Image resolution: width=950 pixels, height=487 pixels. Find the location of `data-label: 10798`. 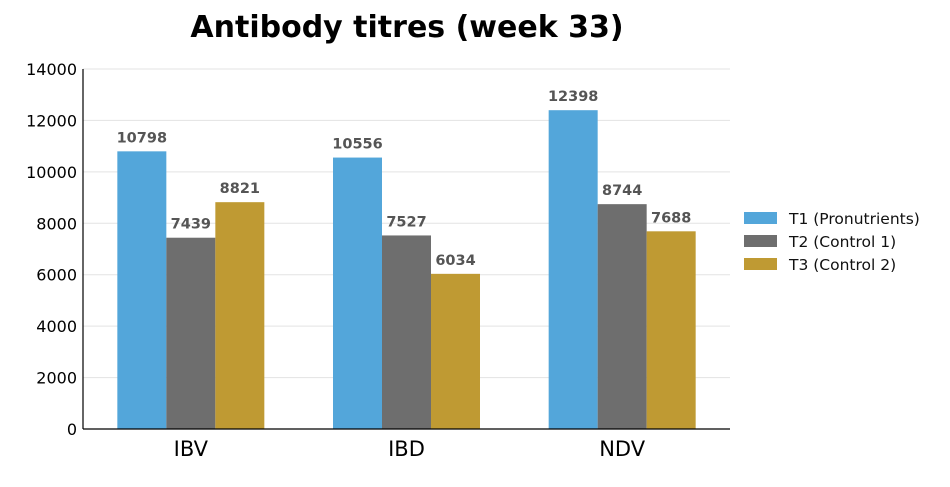

data-label: 10798 is located at coordinates (142, 138).